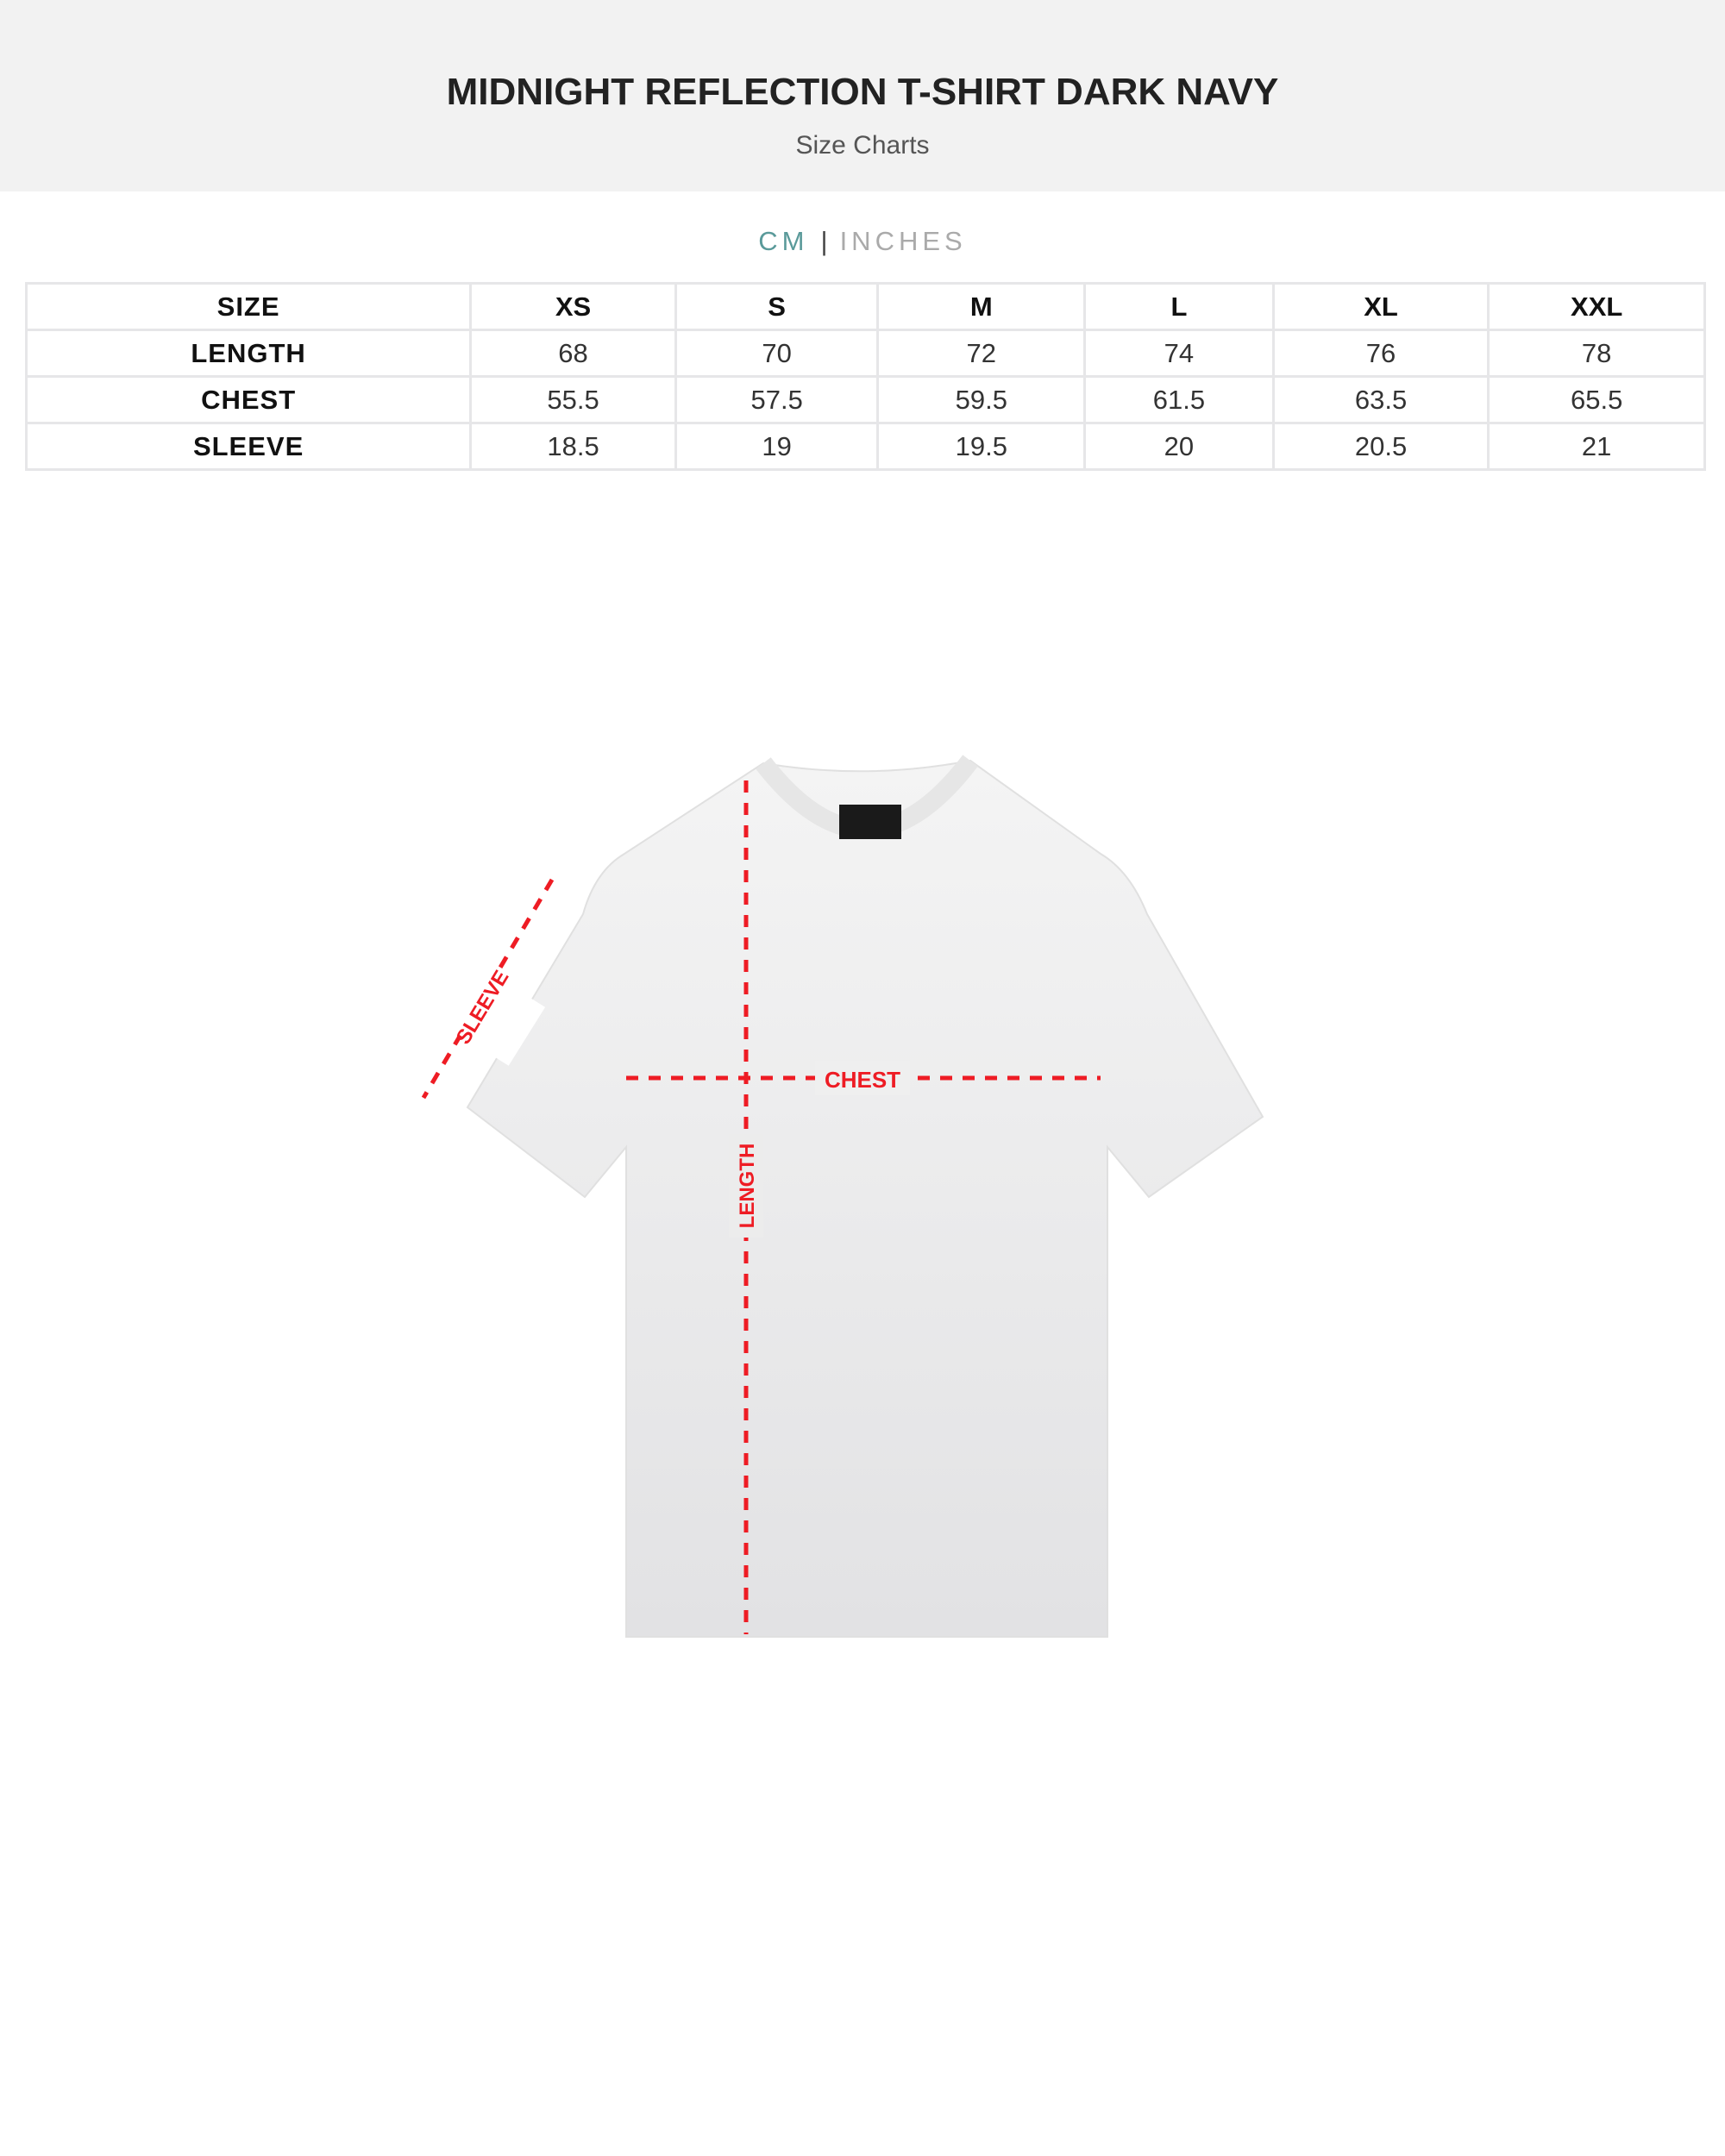  Describe the element at coordinates (982, 399) in the screenshot. I see `table-cell: 59.5` at that location.